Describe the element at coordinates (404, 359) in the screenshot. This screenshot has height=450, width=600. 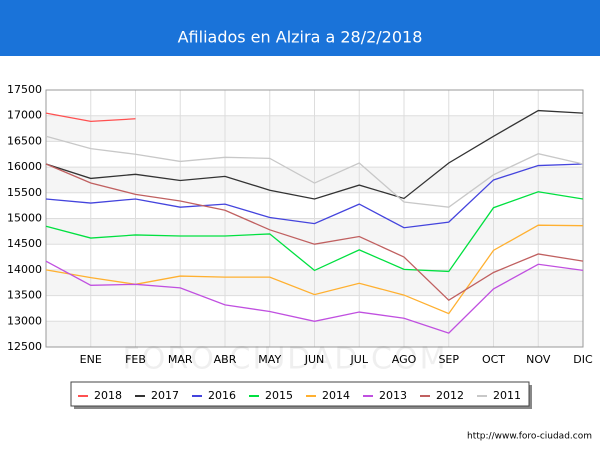
I see `x-tick-label: AGO` at that location.